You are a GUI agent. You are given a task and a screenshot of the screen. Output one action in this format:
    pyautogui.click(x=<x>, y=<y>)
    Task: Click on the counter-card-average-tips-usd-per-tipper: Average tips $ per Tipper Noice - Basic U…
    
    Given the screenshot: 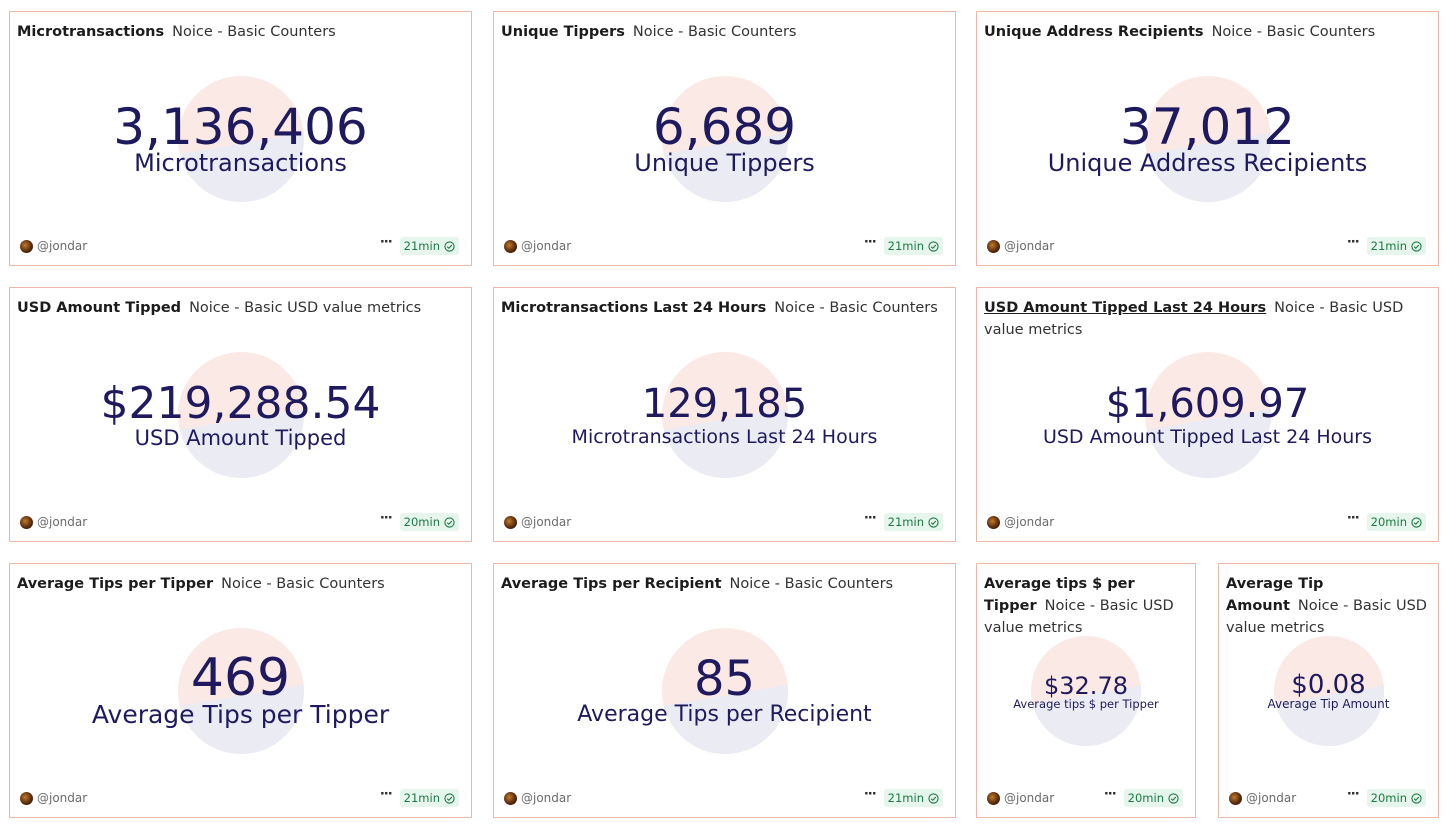 What is the action you would take?
    pyautogui.click(x=1086, y=690)
    